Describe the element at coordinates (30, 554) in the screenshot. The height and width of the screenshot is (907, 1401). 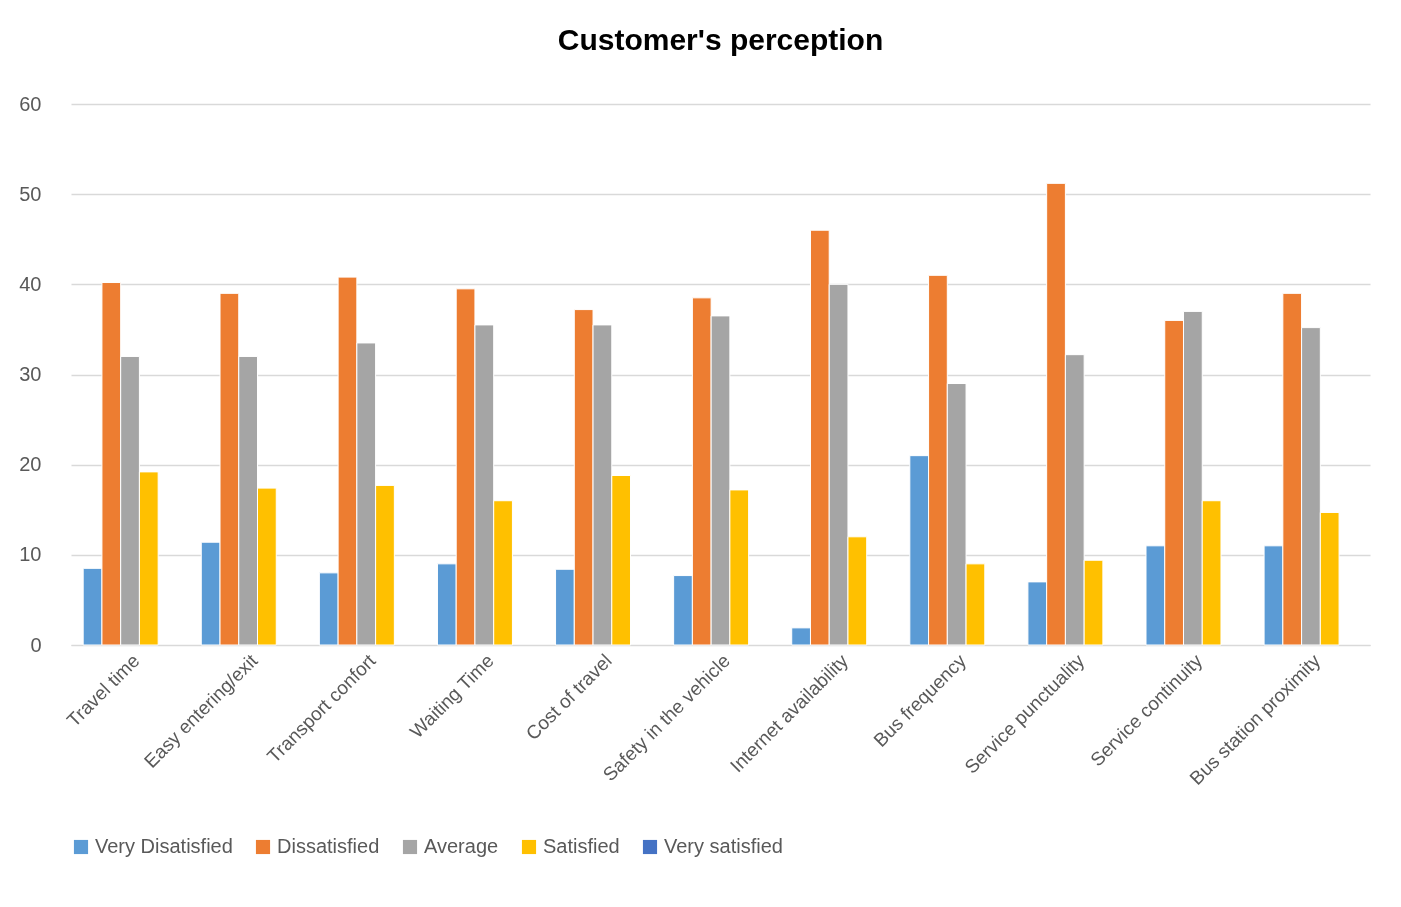
I see `y-tick-label: 10` at that location.